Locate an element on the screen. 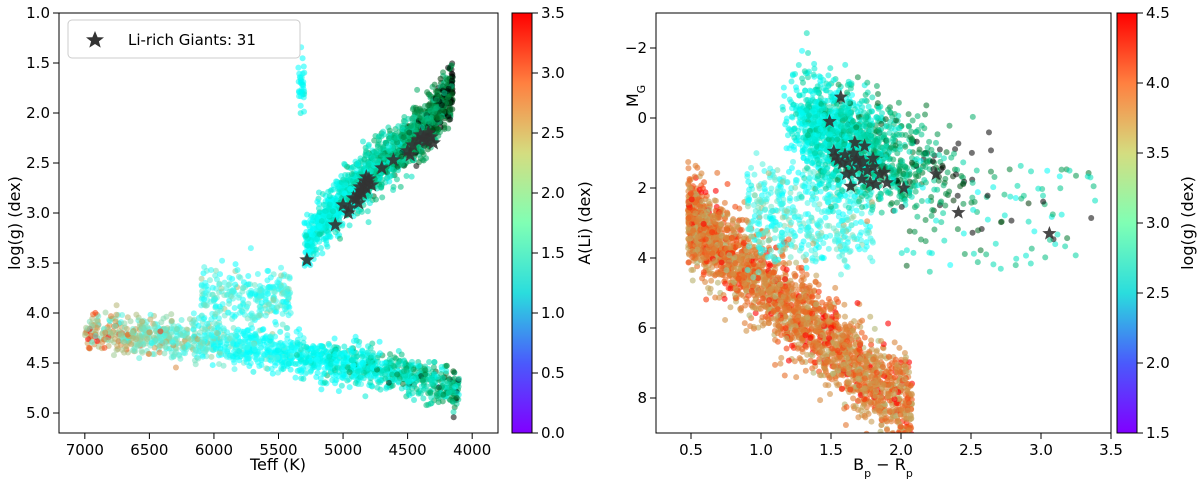  left-y-axis-ticks: 1.01.52.02.53.03.54.04.55.0 is located at coordinates (42, 213).